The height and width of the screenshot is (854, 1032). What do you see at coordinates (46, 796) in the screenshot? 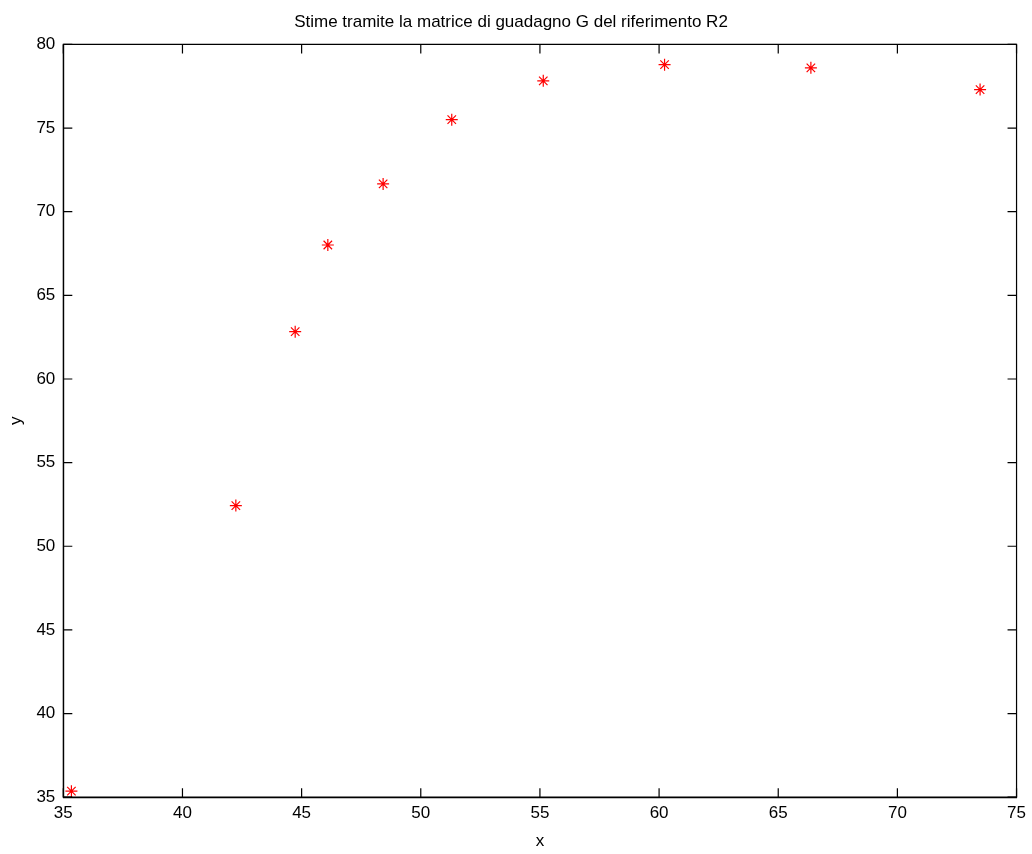
I see `y-tick-label: 35` at bounding box center [46, 796].